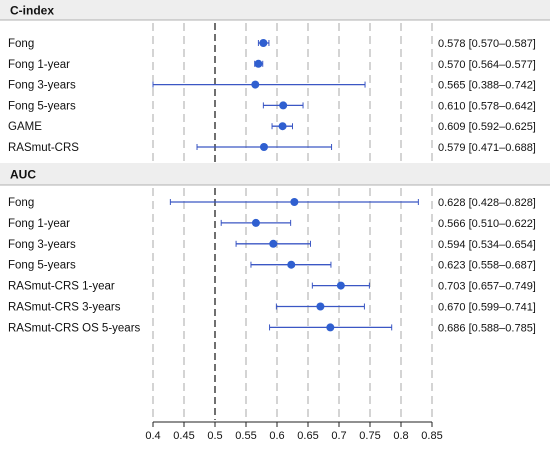  Describe the element at coordinates (23, 175) in the screenshot. I see `panel-title: AUC` at that location.